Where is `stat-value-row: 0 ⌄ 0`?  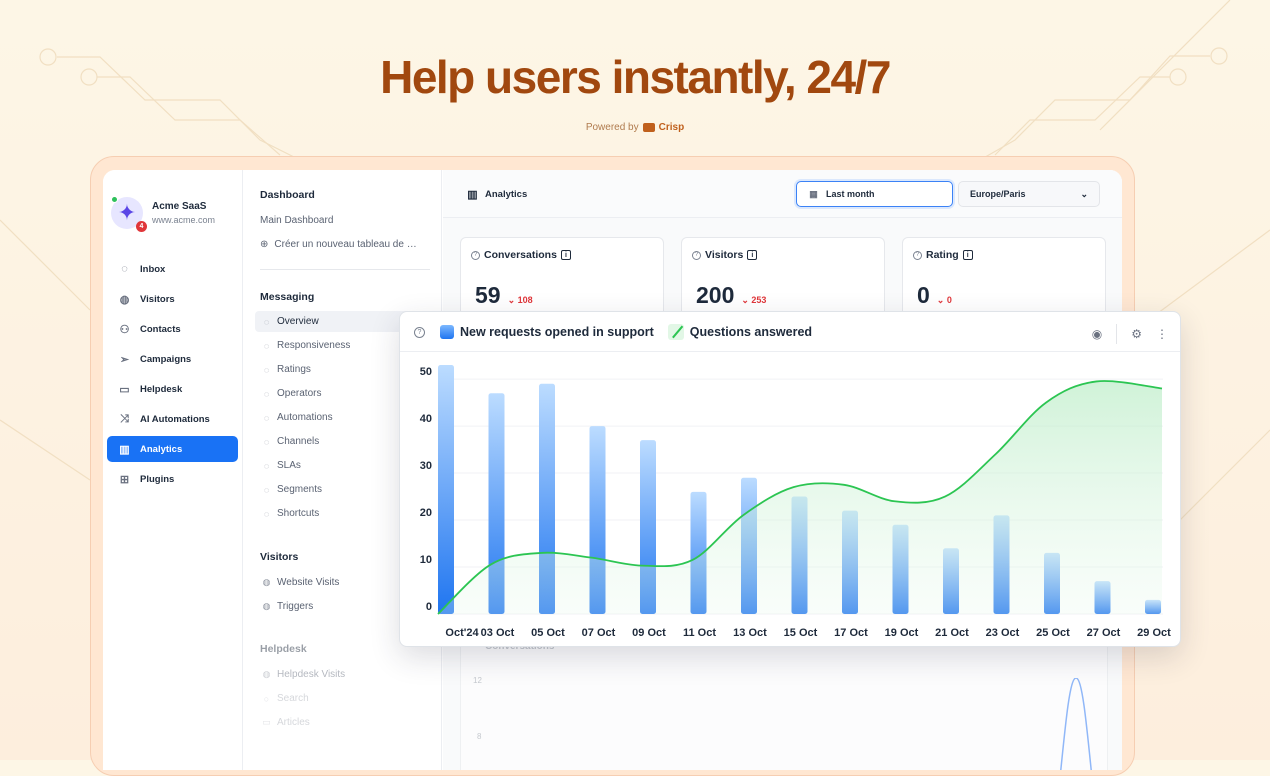
stat-value-row: 0 ⌄ 0 is located at coordinates (934, 295).